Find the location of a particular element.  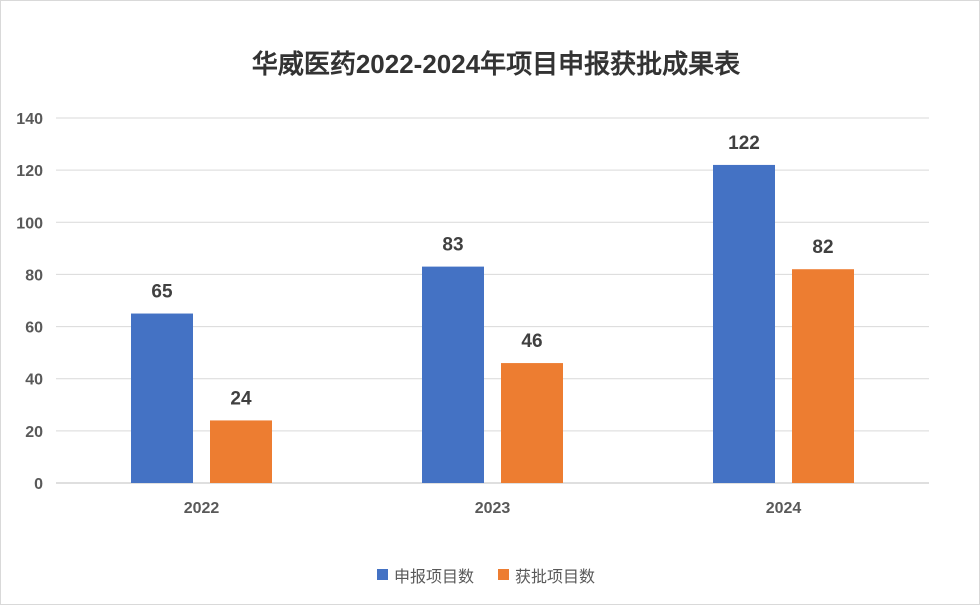

x-axis: 2022 2023 2024 is located at coordinates (493, 508).